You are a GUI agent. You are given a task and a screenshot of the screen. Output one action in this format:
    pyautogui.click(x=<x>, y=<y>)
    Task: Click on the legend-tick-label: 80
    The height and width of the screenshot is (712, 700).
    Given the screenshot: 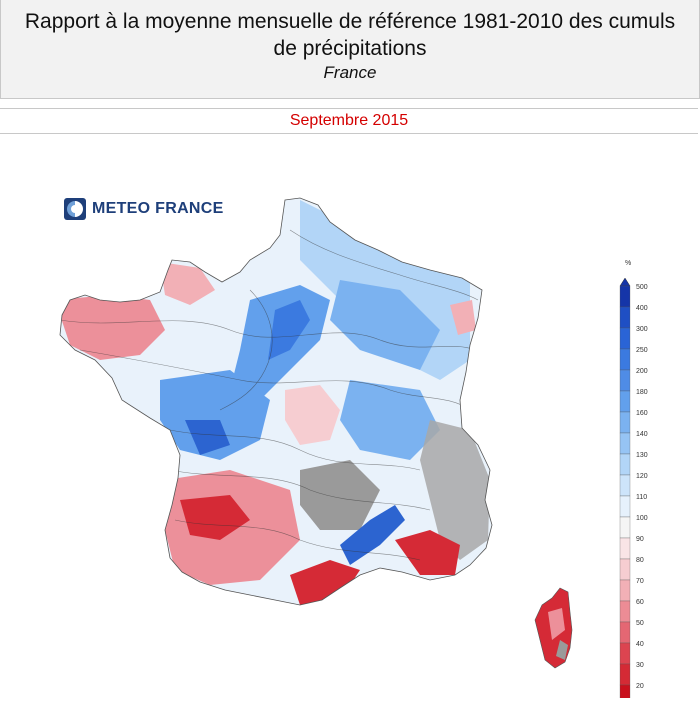 What is the action you would take?
    pyautogui.click(x=640, y=560)
    